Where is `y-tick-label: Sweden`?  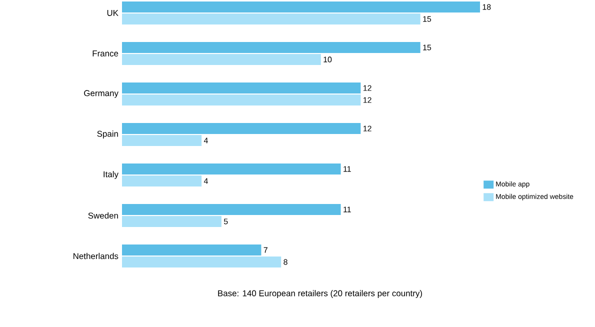
y-tick-label: Sweden is located at coordinates (103, 215).